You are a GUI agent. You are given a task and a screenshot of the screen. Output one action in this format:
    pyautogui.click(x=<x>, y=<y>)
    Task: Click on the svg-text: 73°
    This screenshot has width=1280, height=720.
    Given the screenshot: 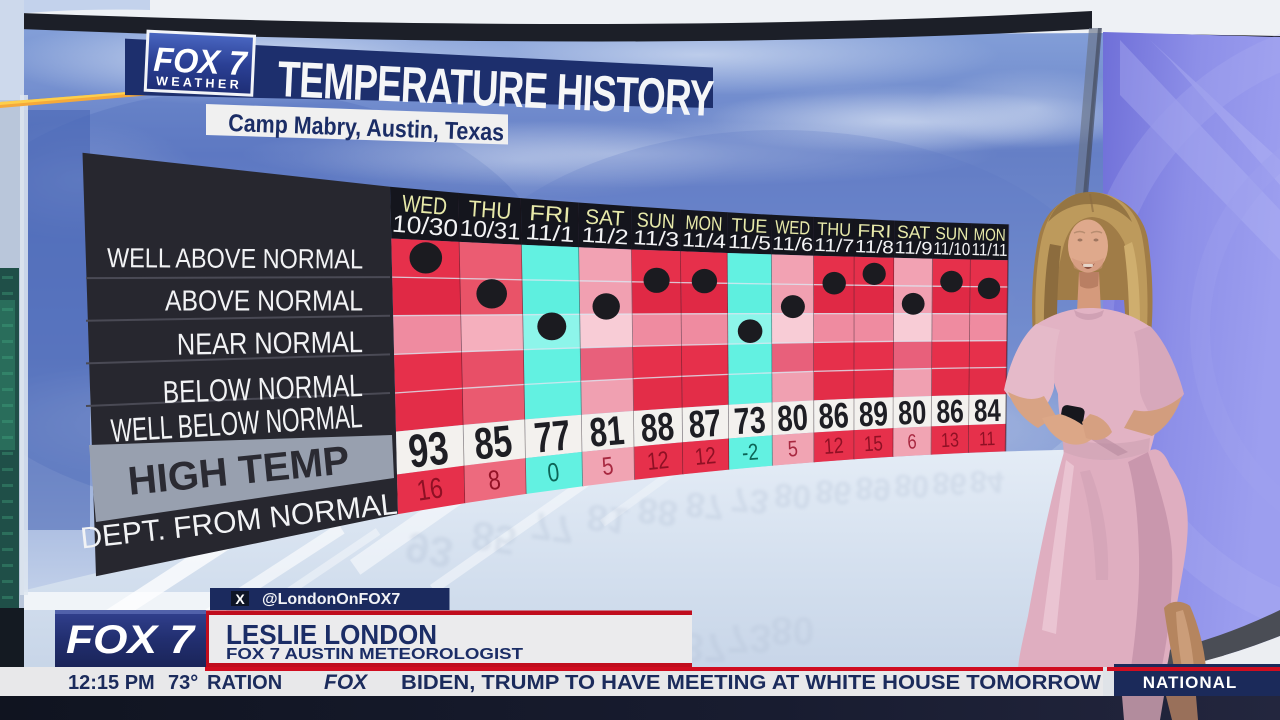 What is the action you would take?
    pyautogui.click(x=183, y=683)
    